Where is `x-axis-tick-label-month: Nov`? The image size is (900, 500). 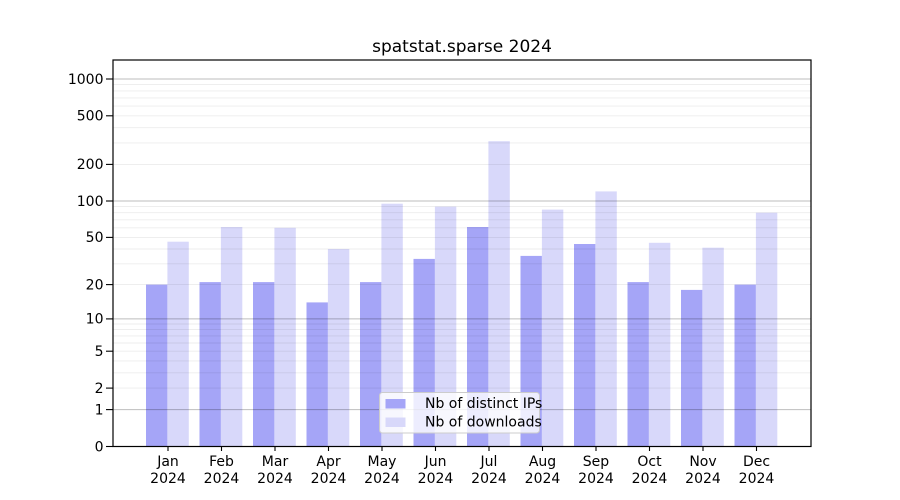 x-axis-tick-label-month: Nov is located at coordinates (702, 462).